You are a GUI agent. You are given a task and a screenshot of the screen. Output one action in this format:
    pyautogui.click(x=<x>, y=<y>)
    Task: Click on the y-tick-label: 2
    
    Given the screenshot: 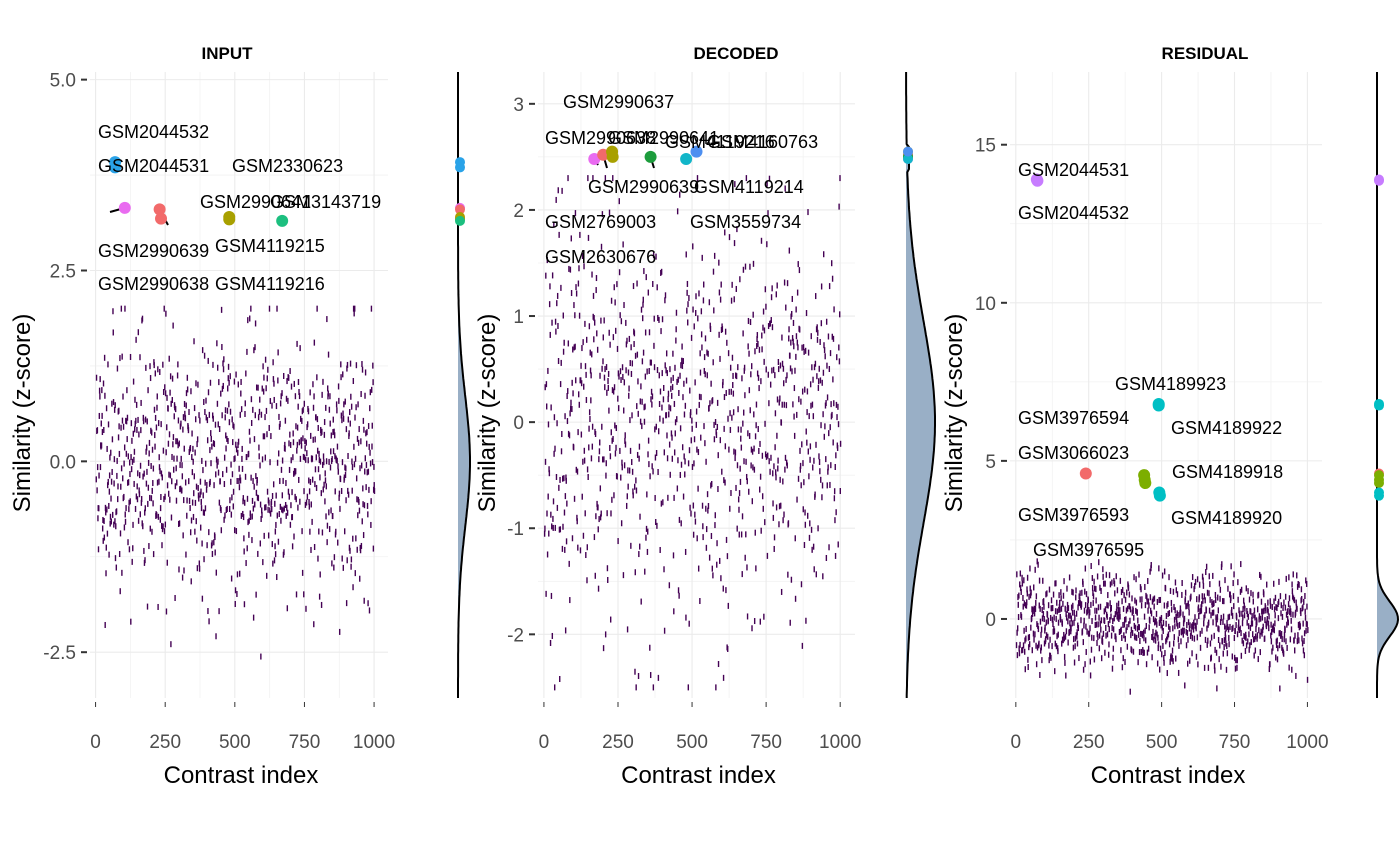 What is the action you would take?
    pyautogui.click(x=518, y=211)
    